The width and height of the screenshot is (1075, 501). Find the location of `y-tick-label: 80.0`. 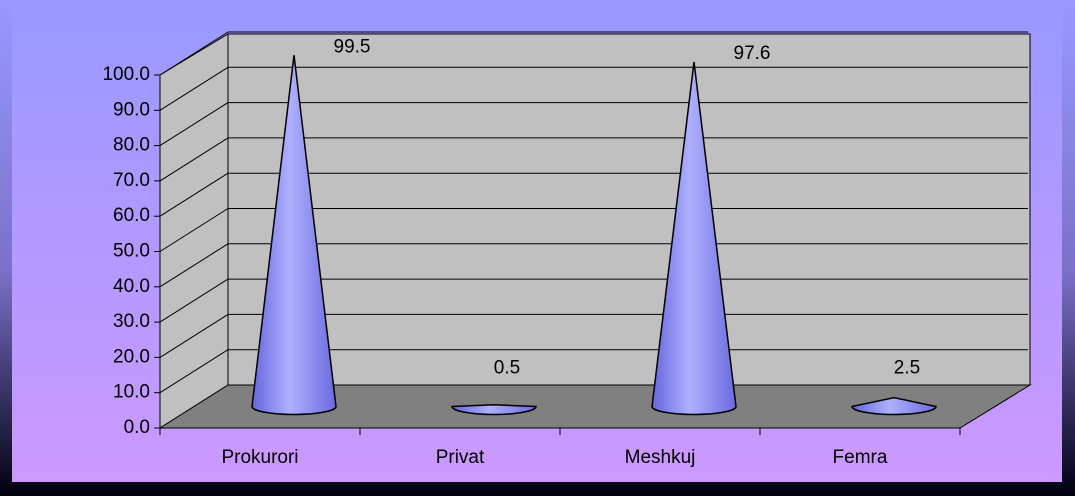

y-tick-label: 80.0 is located at coordinates (131, 145).